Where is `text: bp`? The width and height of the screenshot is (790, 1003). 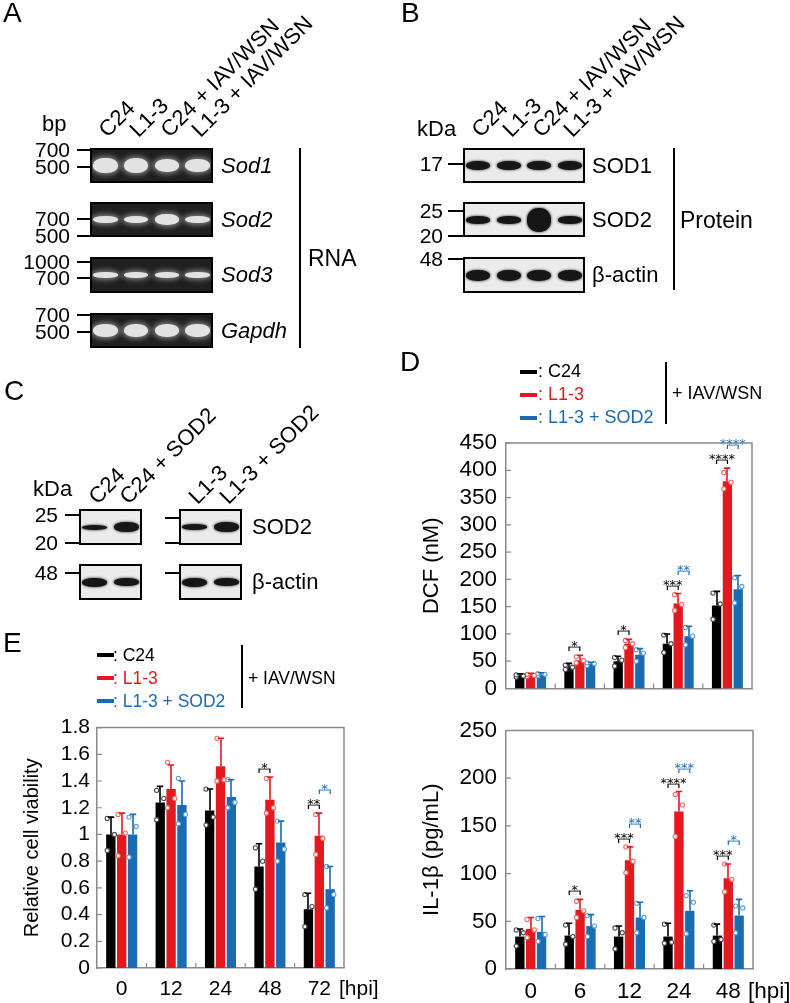 text: bp is located at coordinates (54, 124).